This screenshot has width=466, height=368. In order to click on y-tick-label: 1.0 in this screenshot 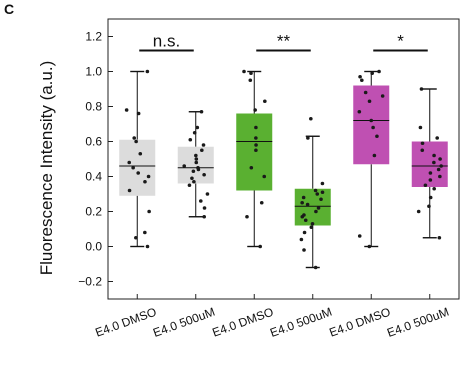, I will do `click(93, 72)`.